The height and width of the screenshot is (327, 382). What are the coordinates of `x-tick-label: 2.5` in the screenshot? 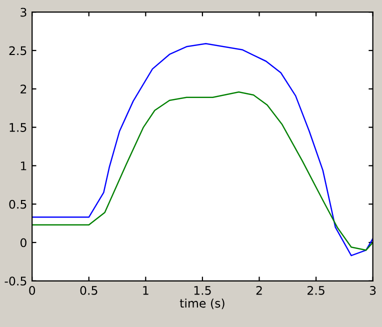 It's located at (316, 290).